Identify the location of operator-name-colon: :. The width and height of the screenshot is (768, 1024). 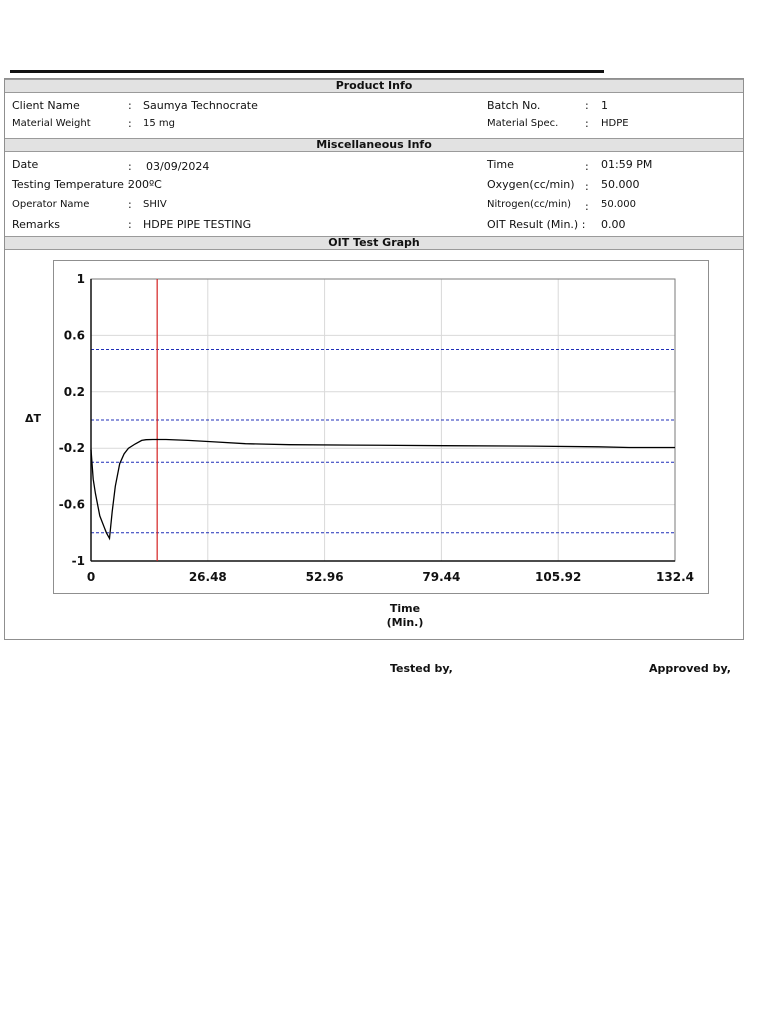
(130, 204).